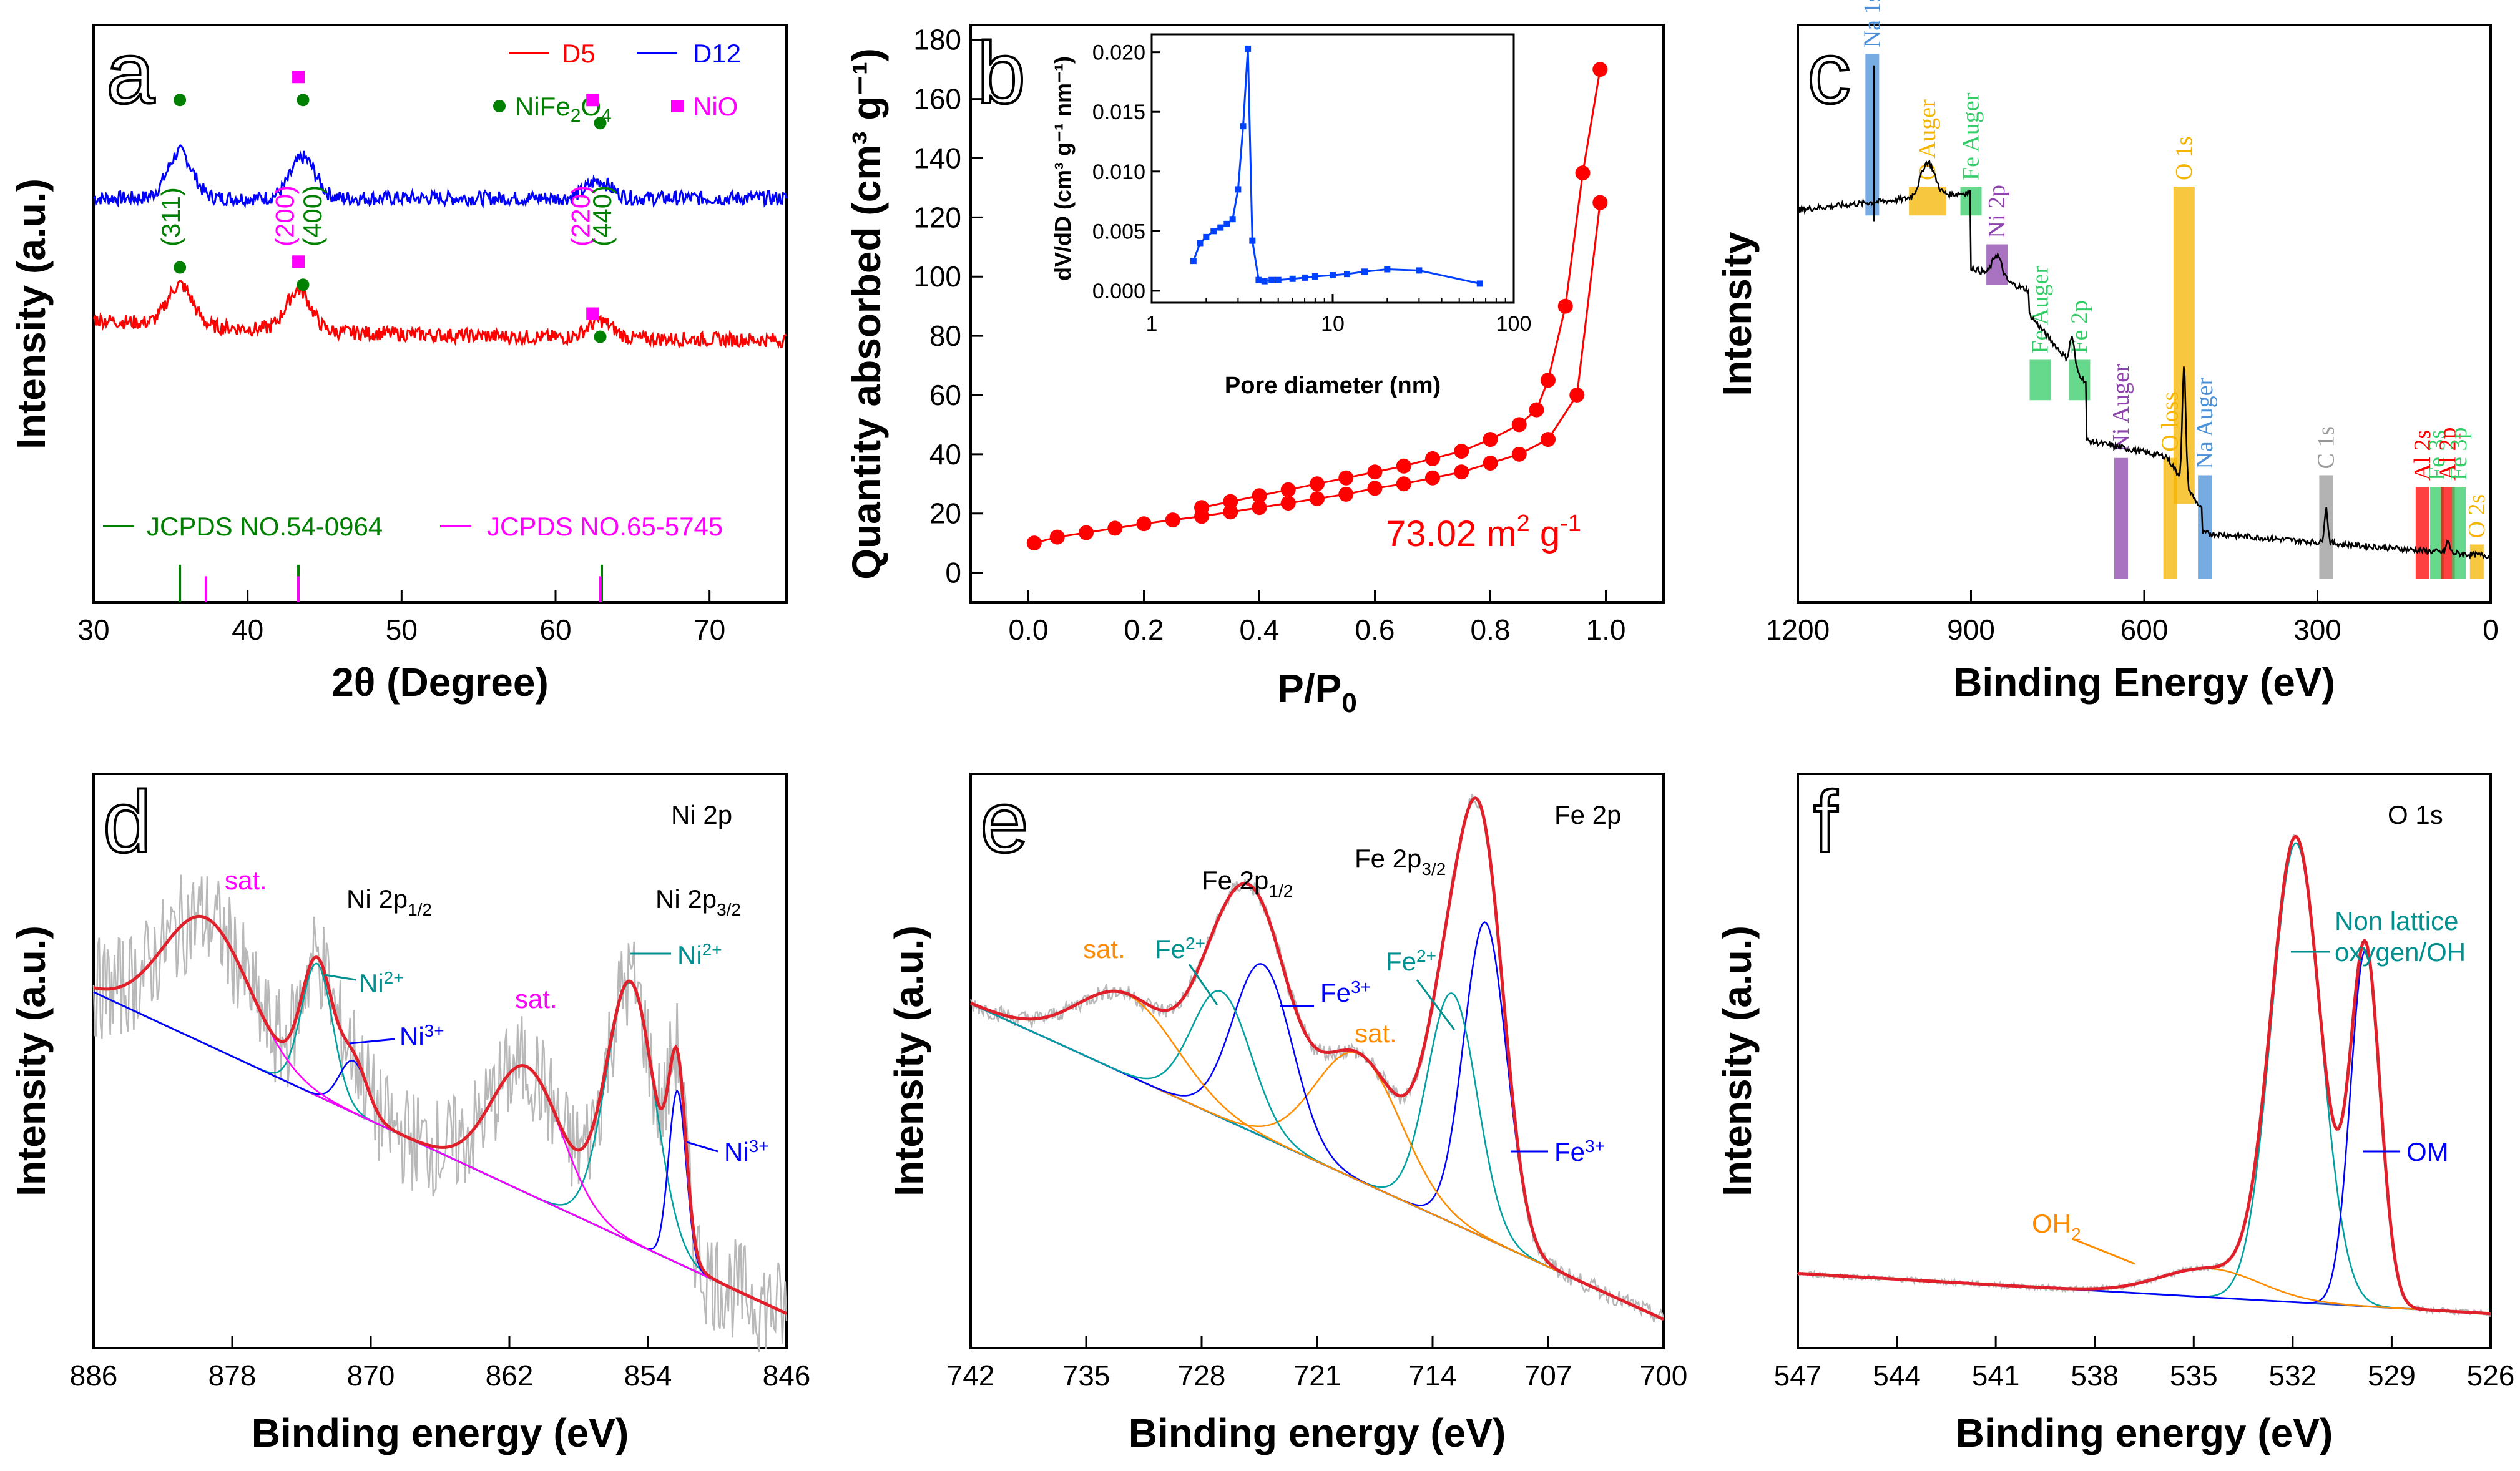  Describe the element at coordinates (440, 176) in the screenshot. I see `series-d12` at that location.